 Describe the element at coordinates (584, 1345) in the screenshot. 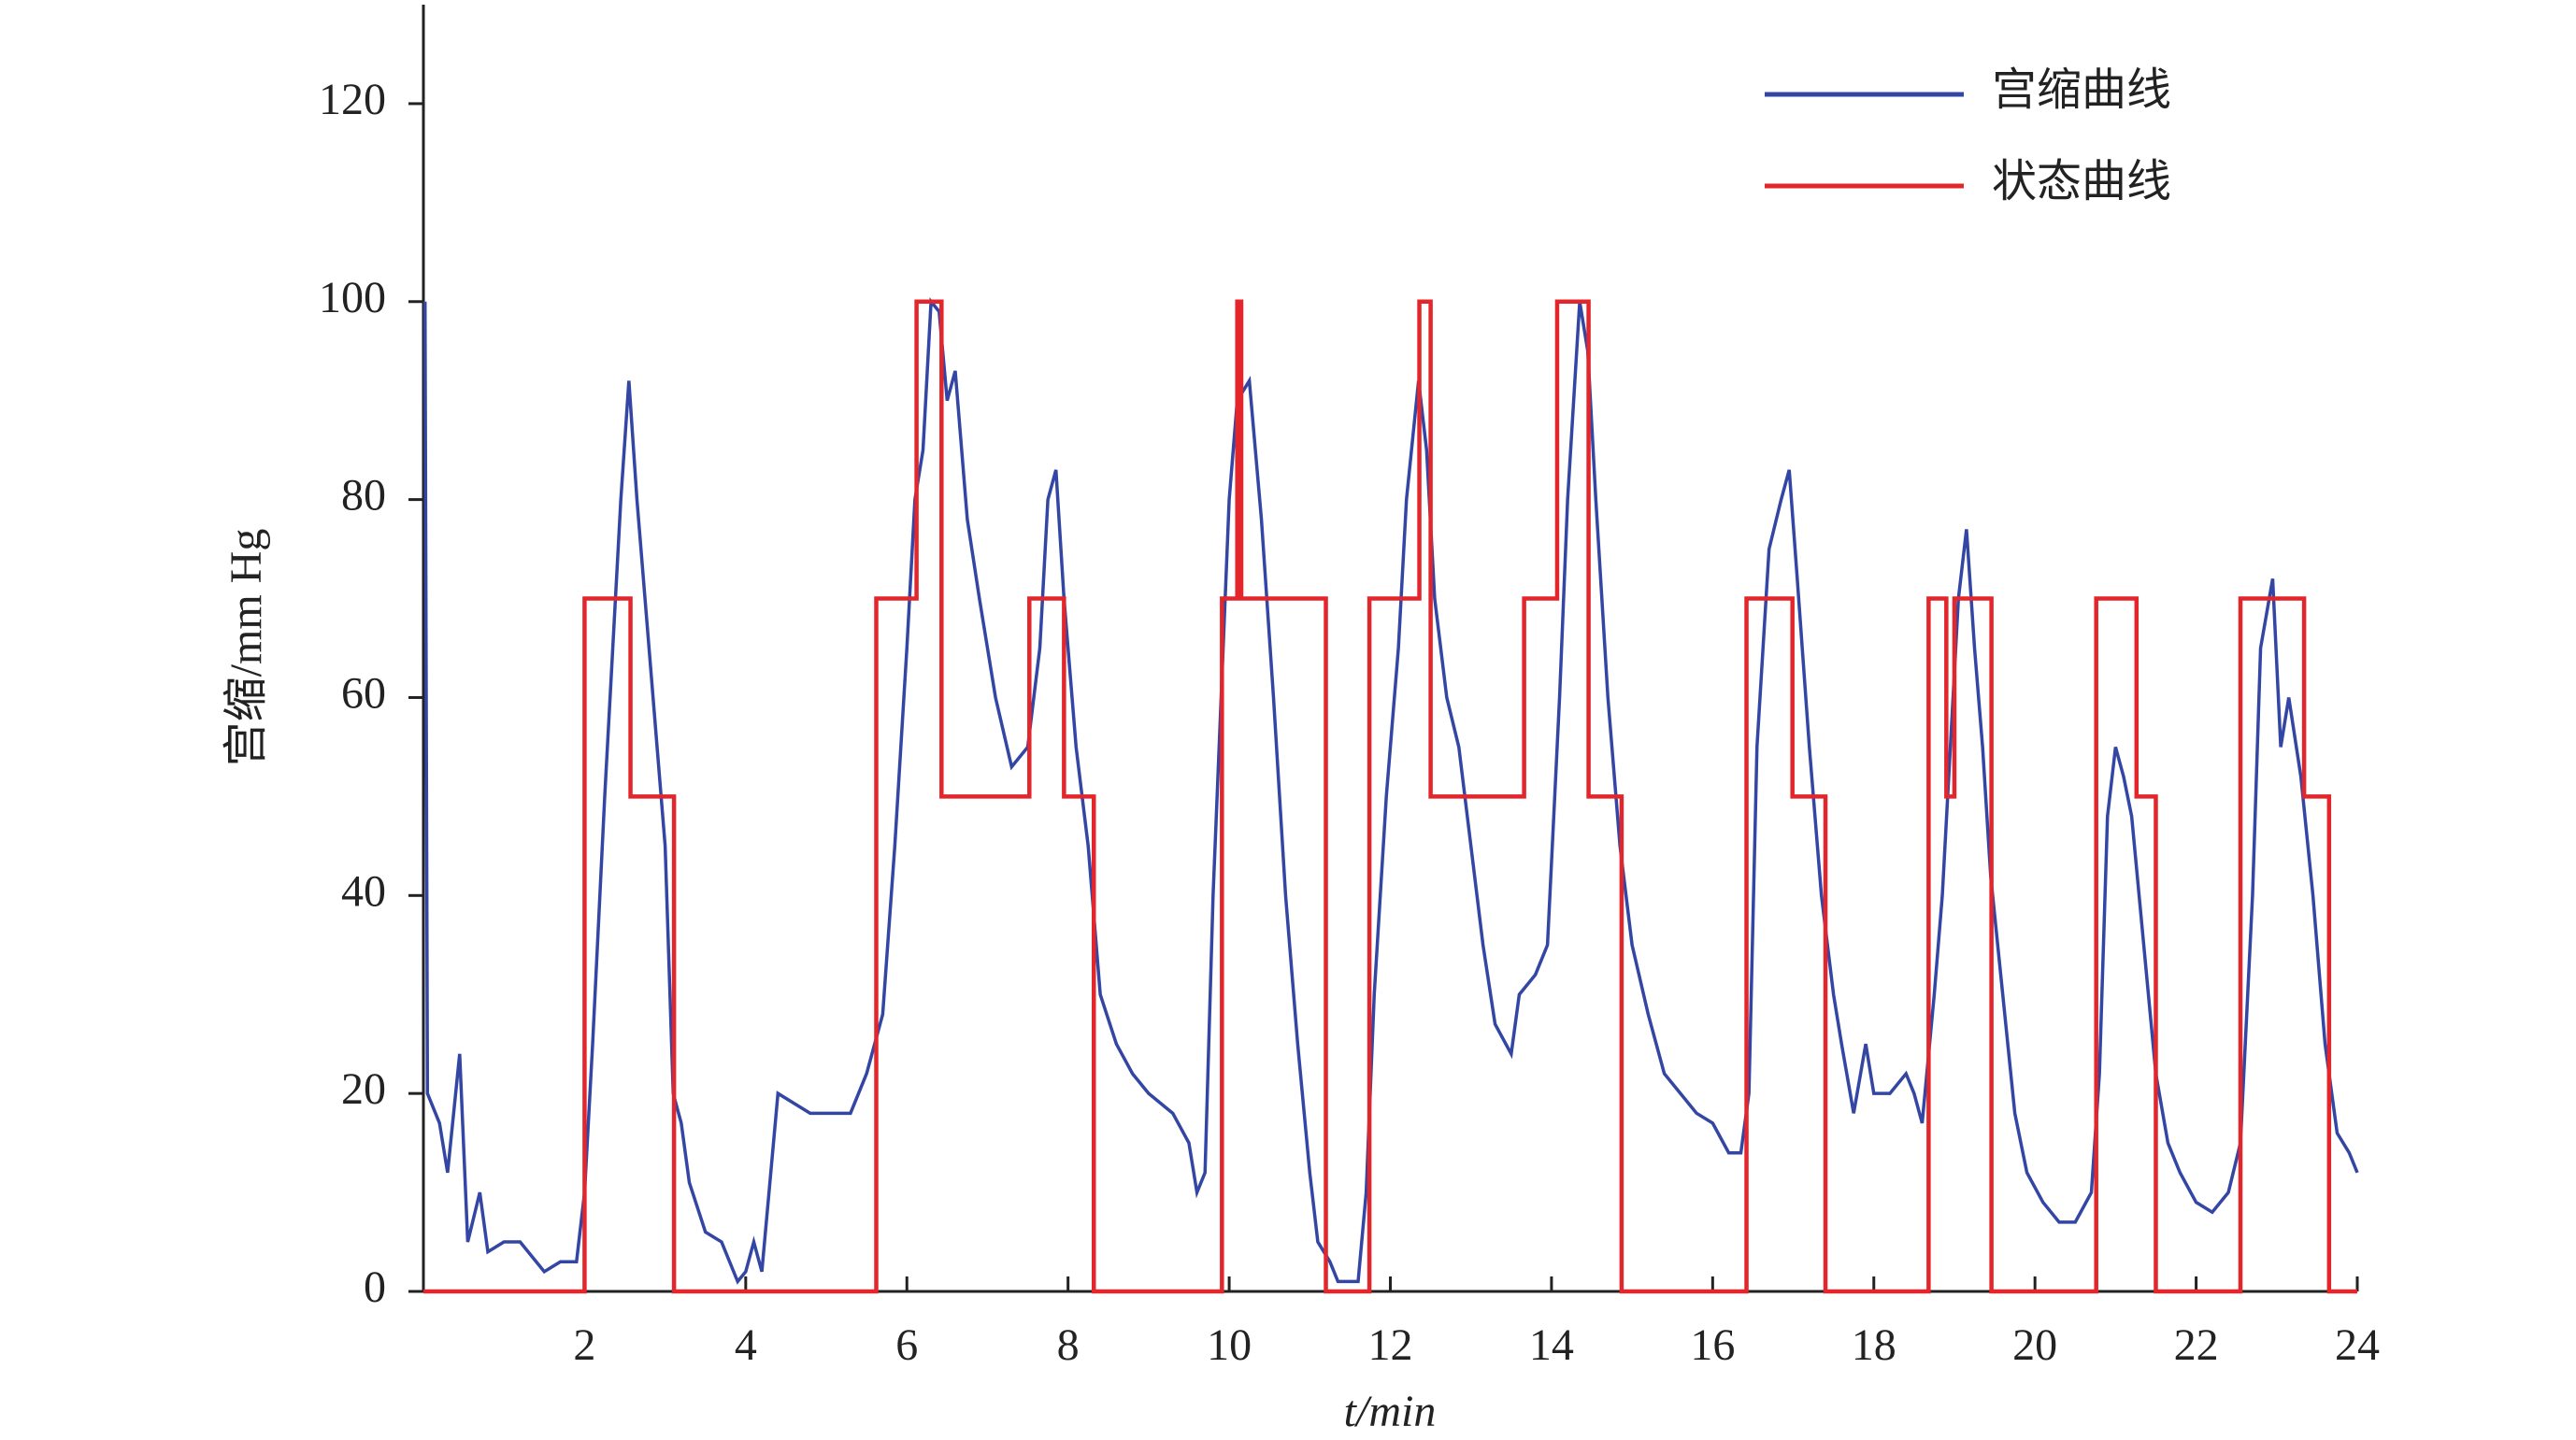

I see `x-tick-label: 2` at that location.